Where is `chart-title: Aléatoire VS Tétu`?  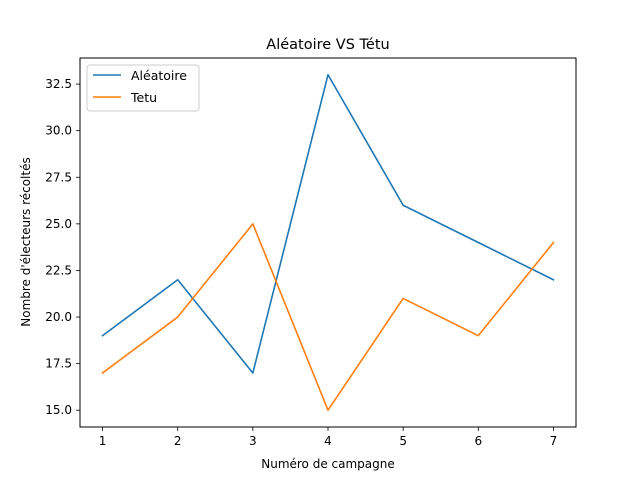
chart-title: Aléatoire VS Tétu is located at coordinates (327, 45).